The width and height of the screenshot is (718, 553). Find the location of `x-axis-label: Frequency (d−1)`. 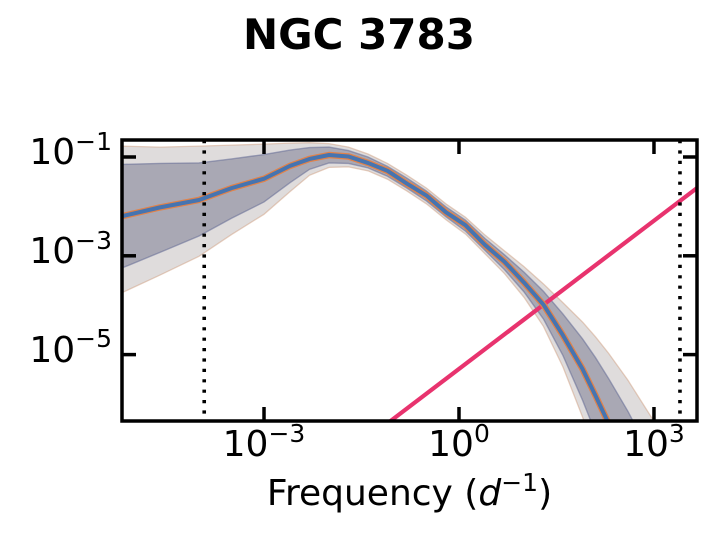

x-axis-label: Frequency (d−1) is located at coordinates (409, 492).